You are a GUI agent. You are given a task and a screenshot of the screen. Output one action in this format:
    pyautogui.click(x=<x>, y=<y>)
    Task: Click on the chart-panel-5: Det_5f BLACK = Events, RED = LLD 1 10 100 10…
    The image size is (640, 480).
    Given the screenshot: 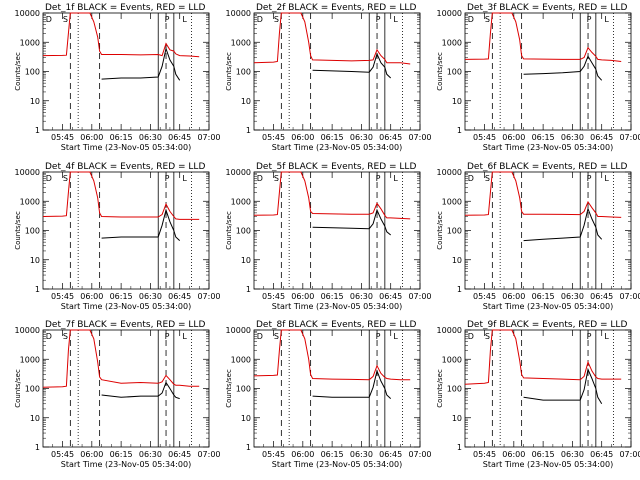 What is the action you would take?
    pyautogui.click(x=328, y=236)
    